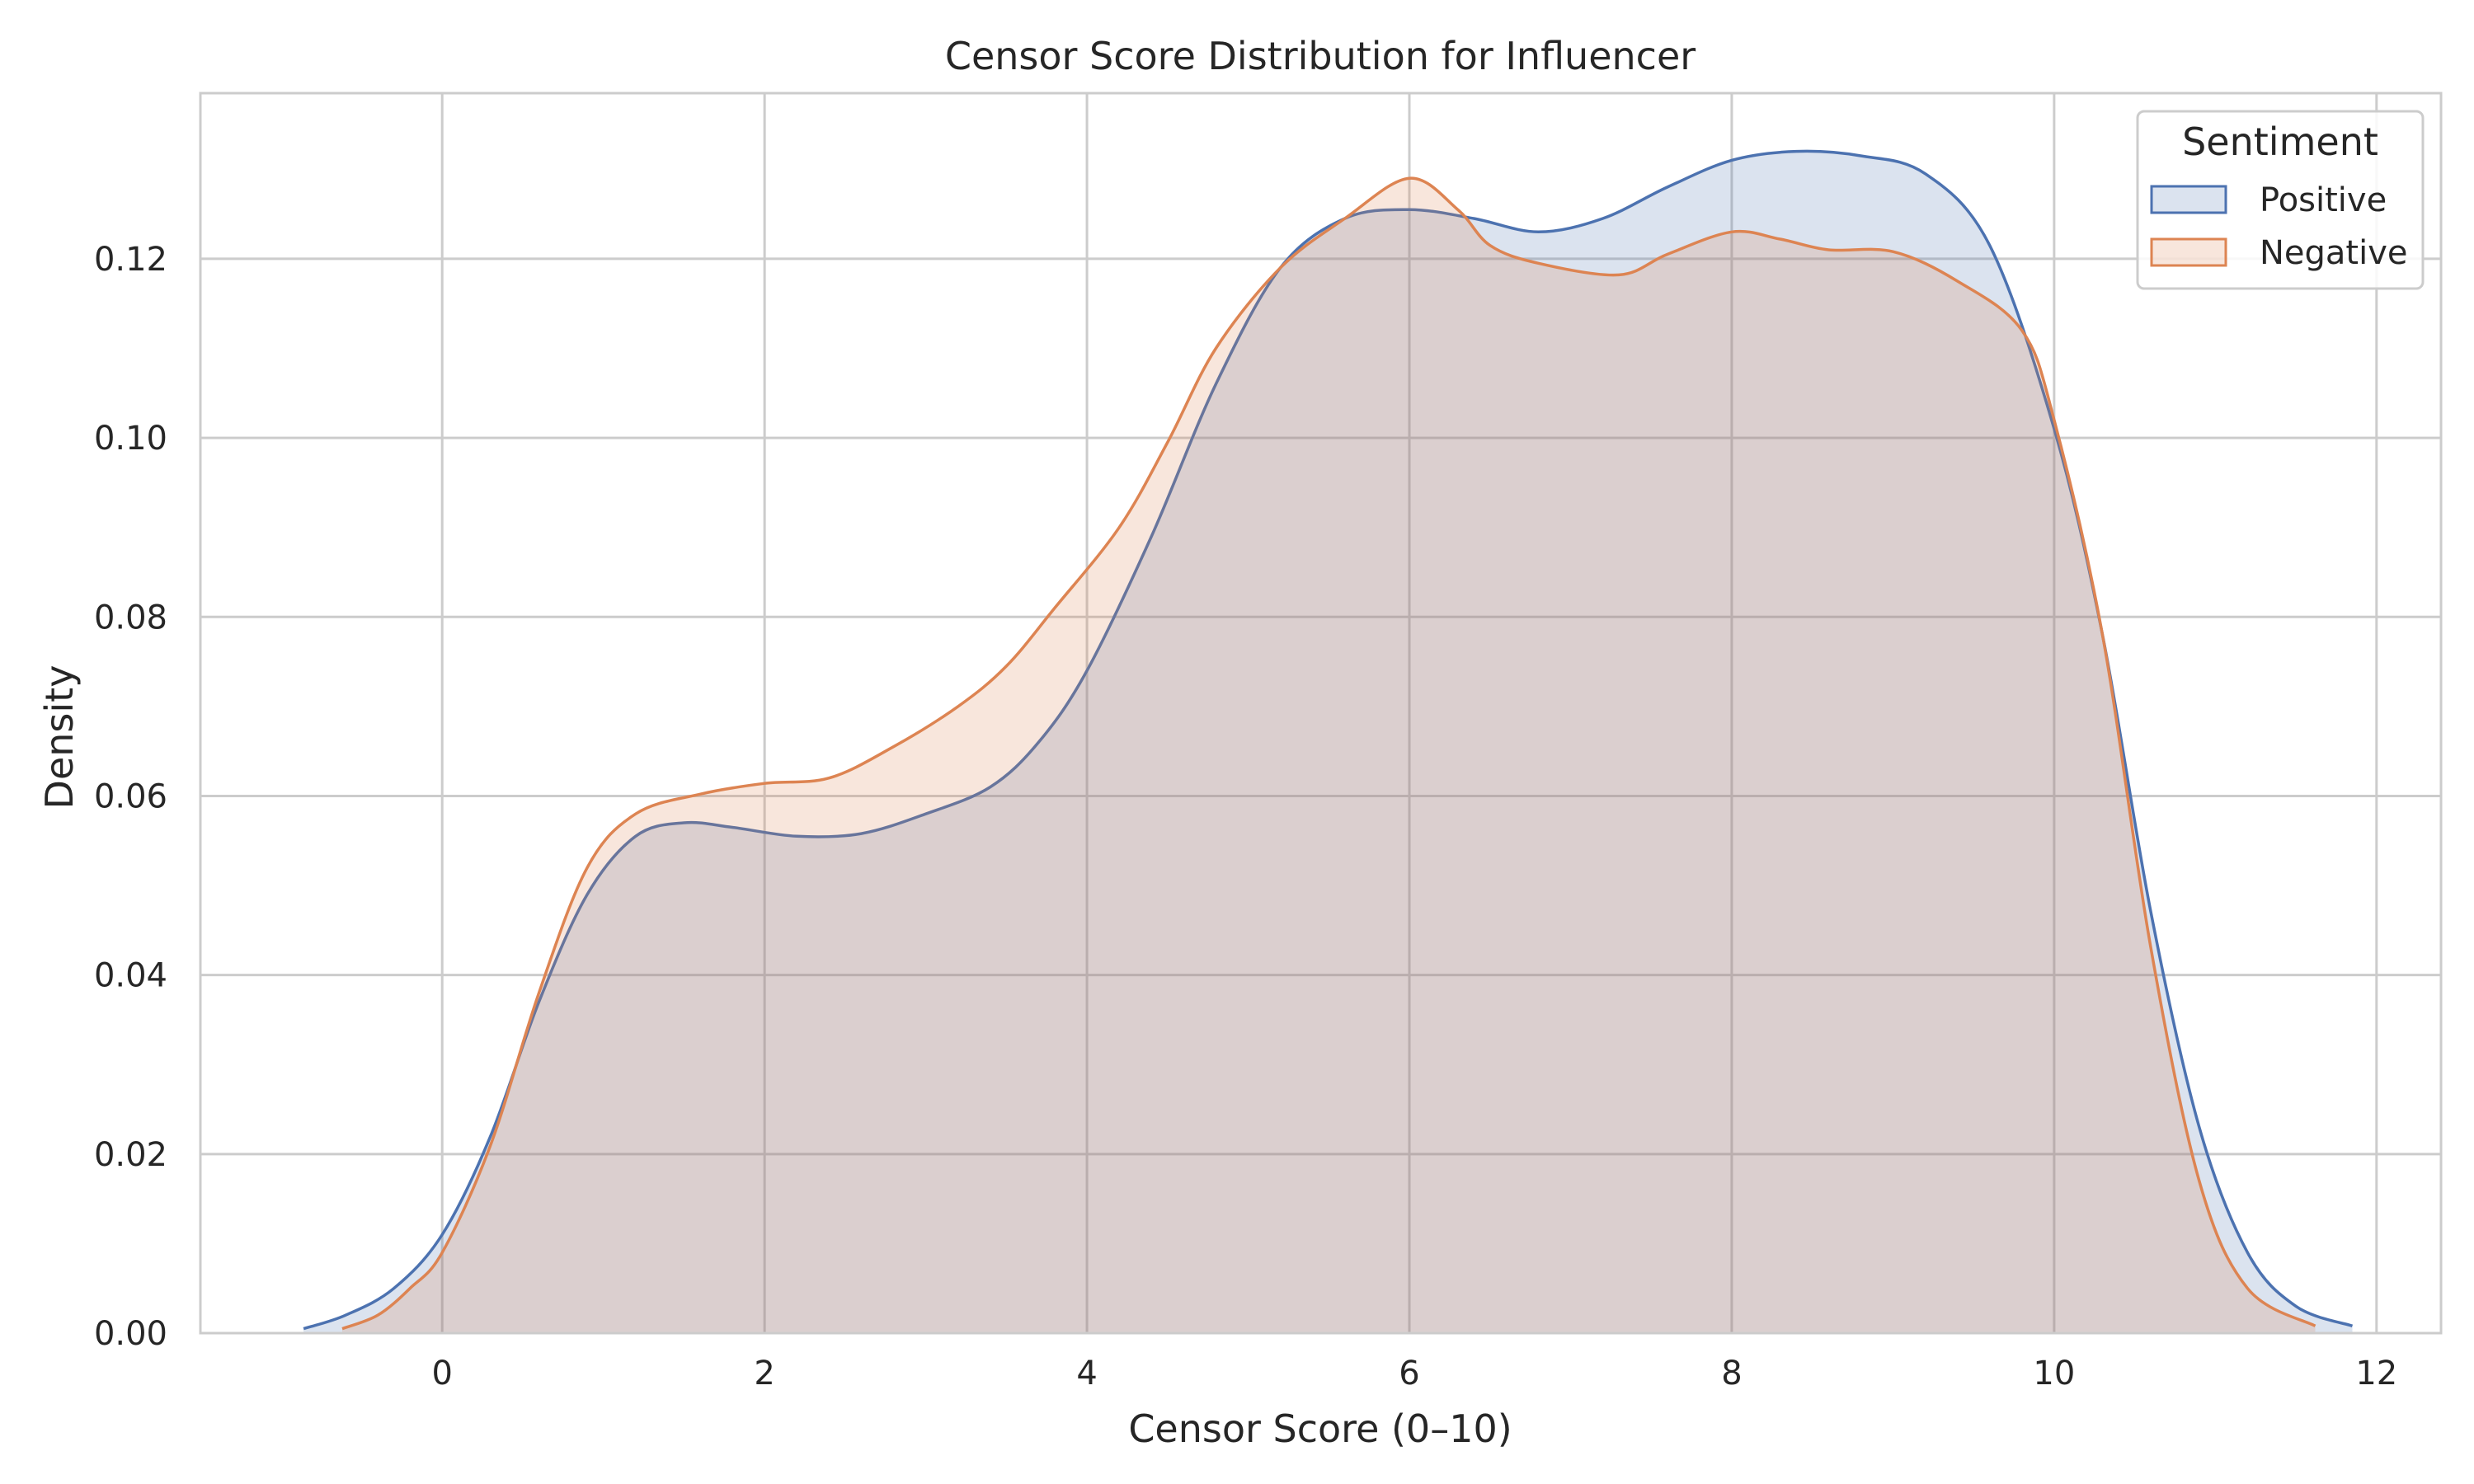 The image size is (2474, 1484). I want to click on y-tick-label: 0.00, so click(130, 1334).